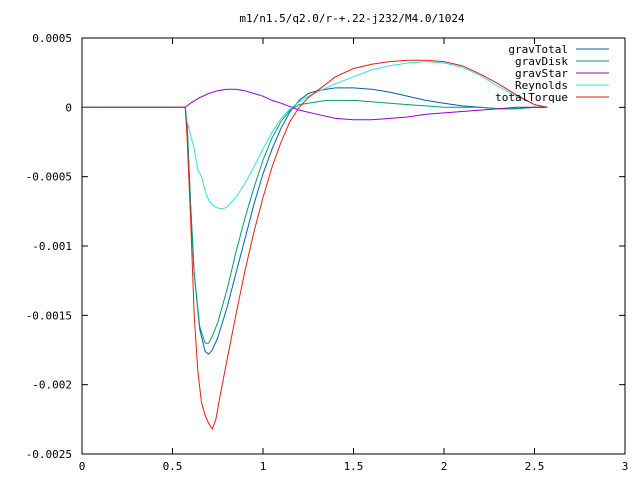 The width and height of the screenshot is (640, 480). What do you see at coordinates (541, 85) in the screenshot?
I see `legend-label: Reynolds` at bounding box center [541, 85].